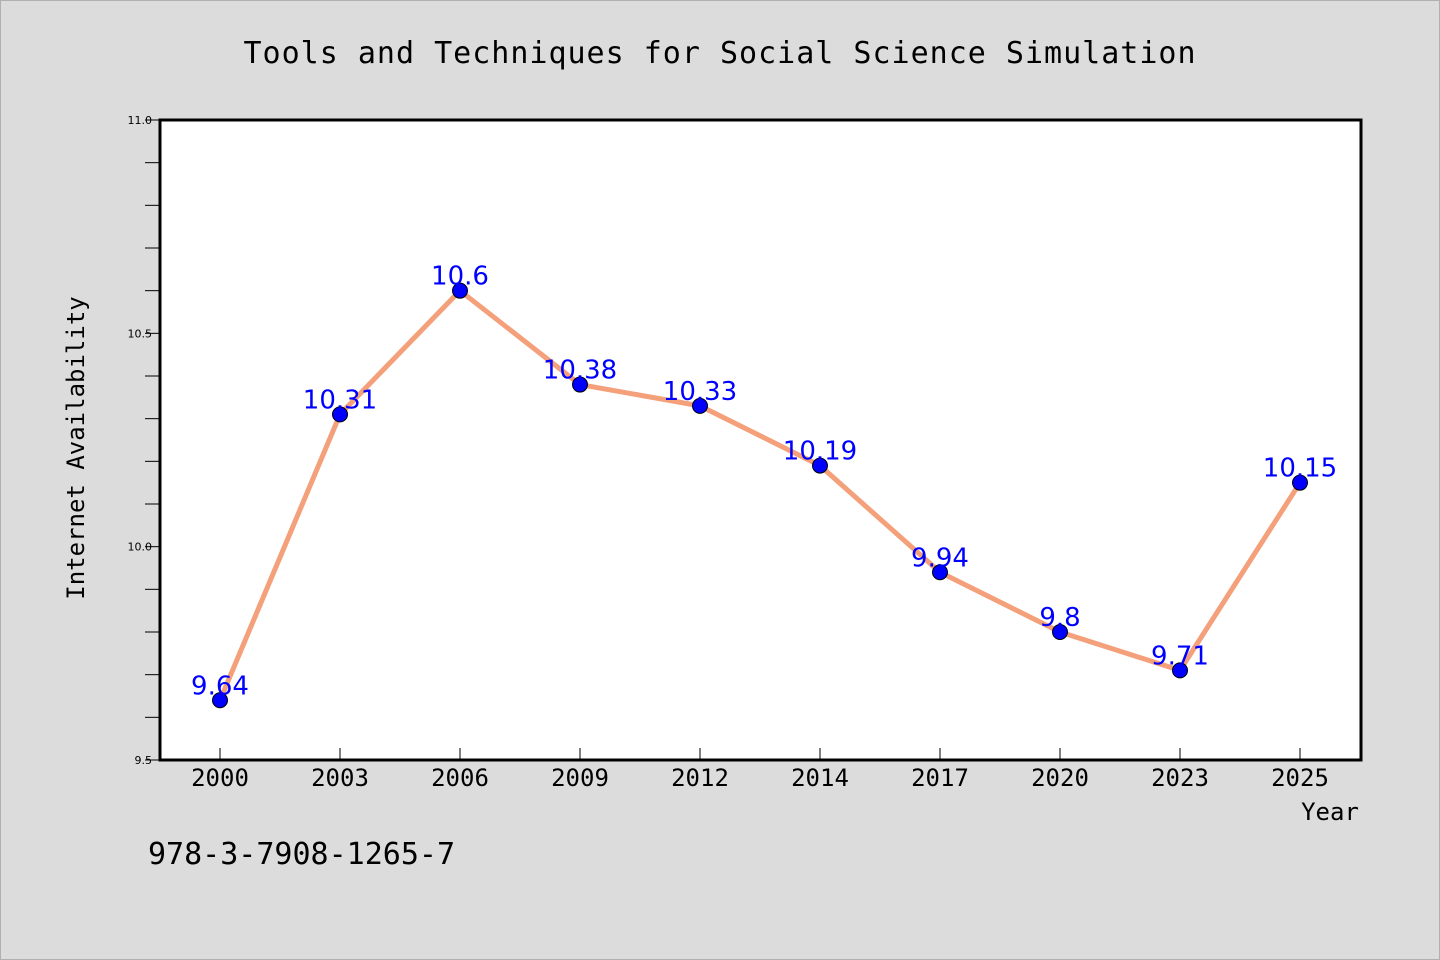 This screenshot has width=1440, height=960. Describe the element at coordinates (580, 778) in the screenshot. I see `x-tick-label: 2009` at that location.